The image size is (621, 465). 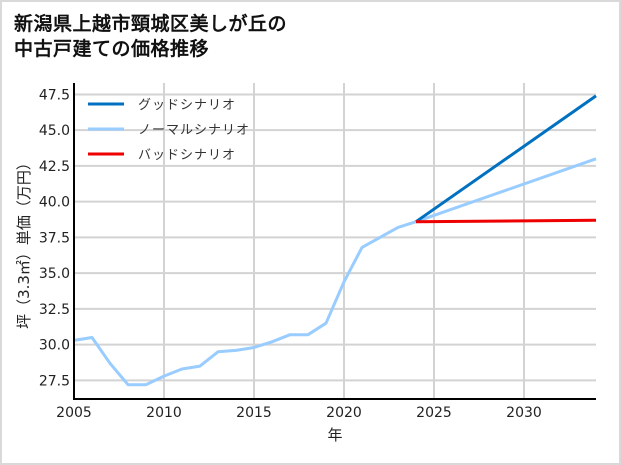 I want to click on y-tick-label: 27.5, so click(x=54, y=381).